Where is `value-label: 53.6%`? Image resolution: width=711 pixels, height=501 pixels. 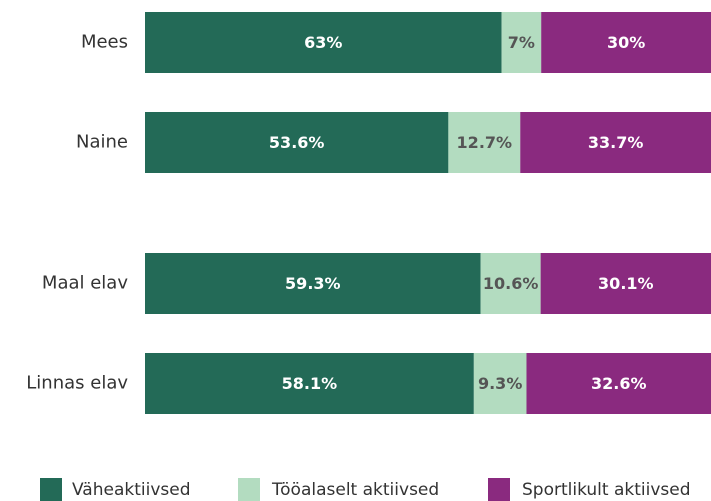 value-label: 53.6% is located at coordinates (297, 142).